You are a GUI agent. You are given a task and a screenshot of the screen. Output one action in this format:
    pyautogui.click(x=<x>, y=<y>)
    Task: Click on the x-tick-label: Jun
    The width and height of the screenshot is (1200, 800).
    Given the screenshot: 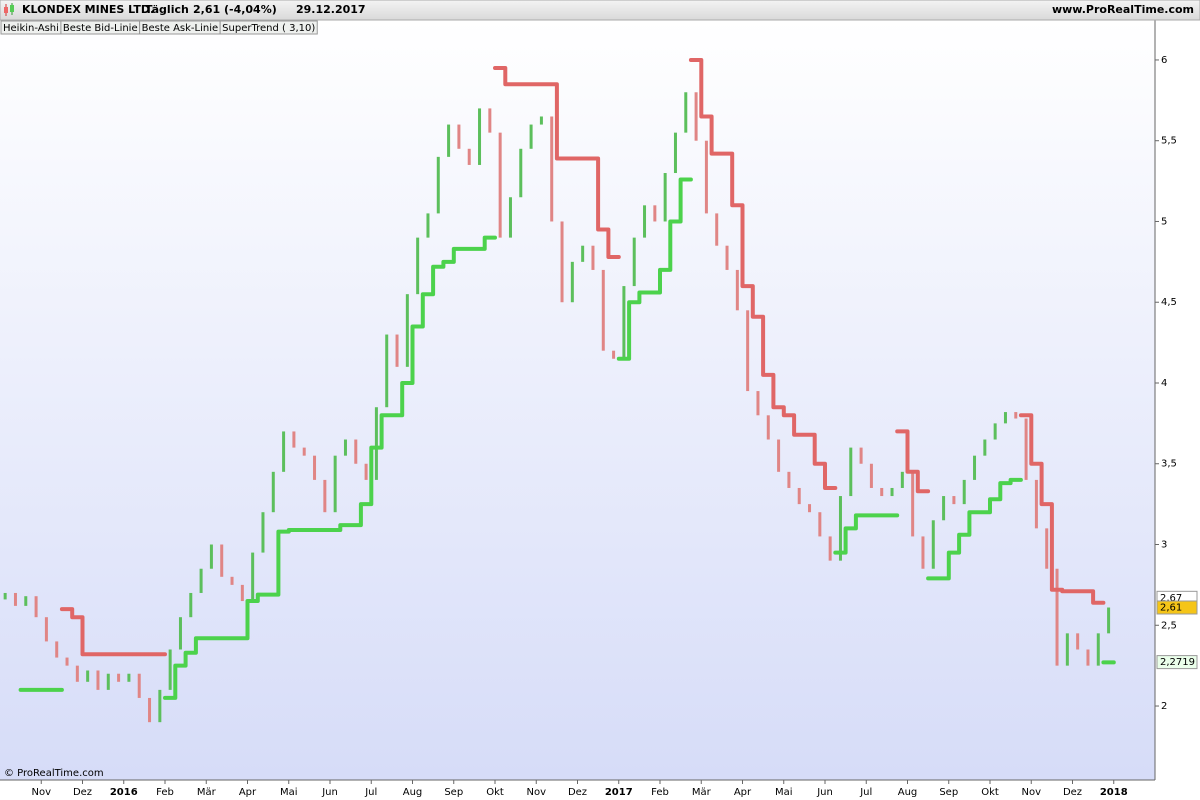 What is the action you would take?
    pyautogui.click(x=824, y=792)
    